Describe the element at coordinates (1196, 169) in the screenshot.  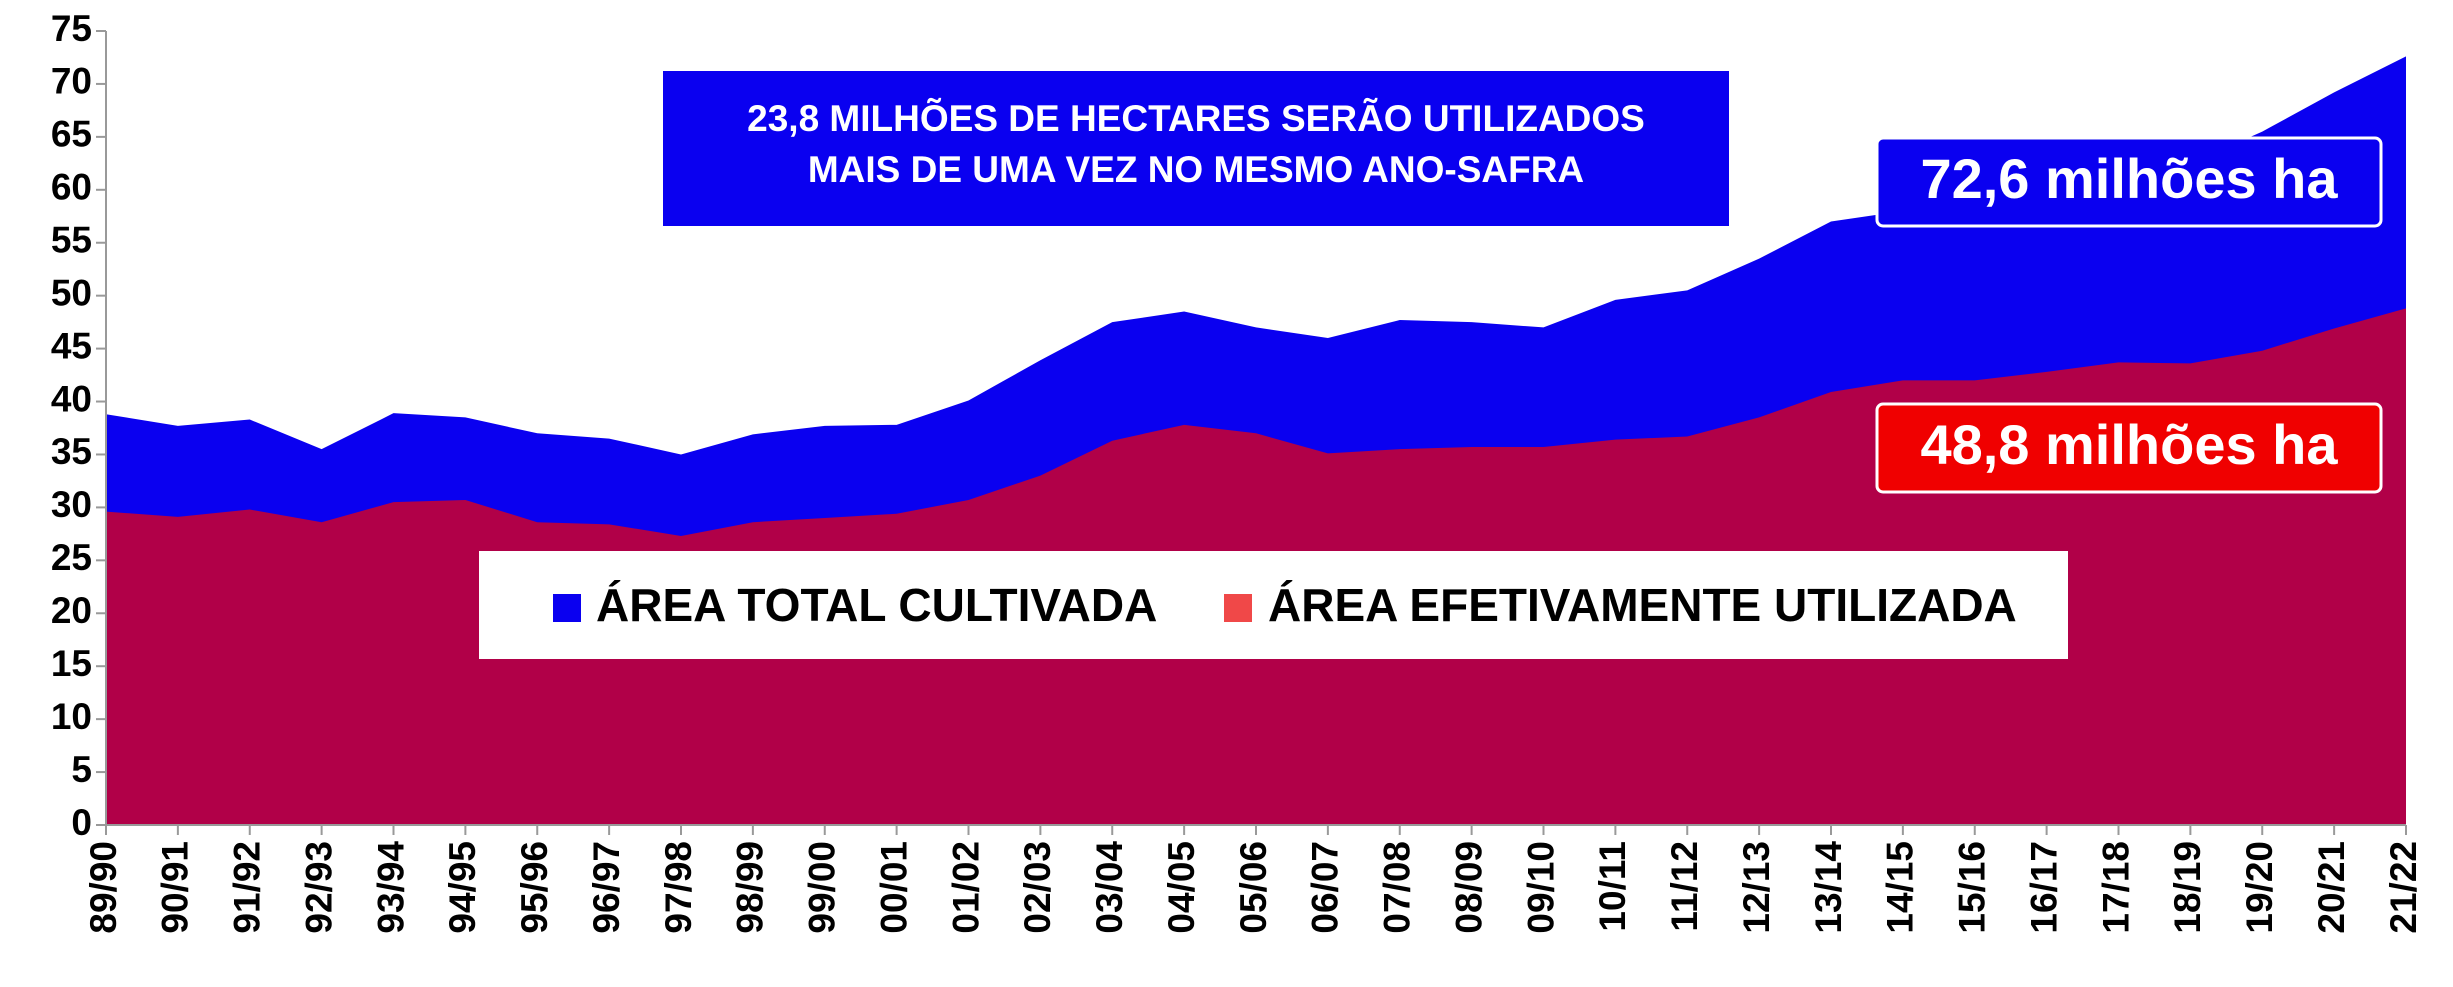
I see `note-line: MAIS DE UMA VEZ NO MESMO ANO-SAFRA` at that location.